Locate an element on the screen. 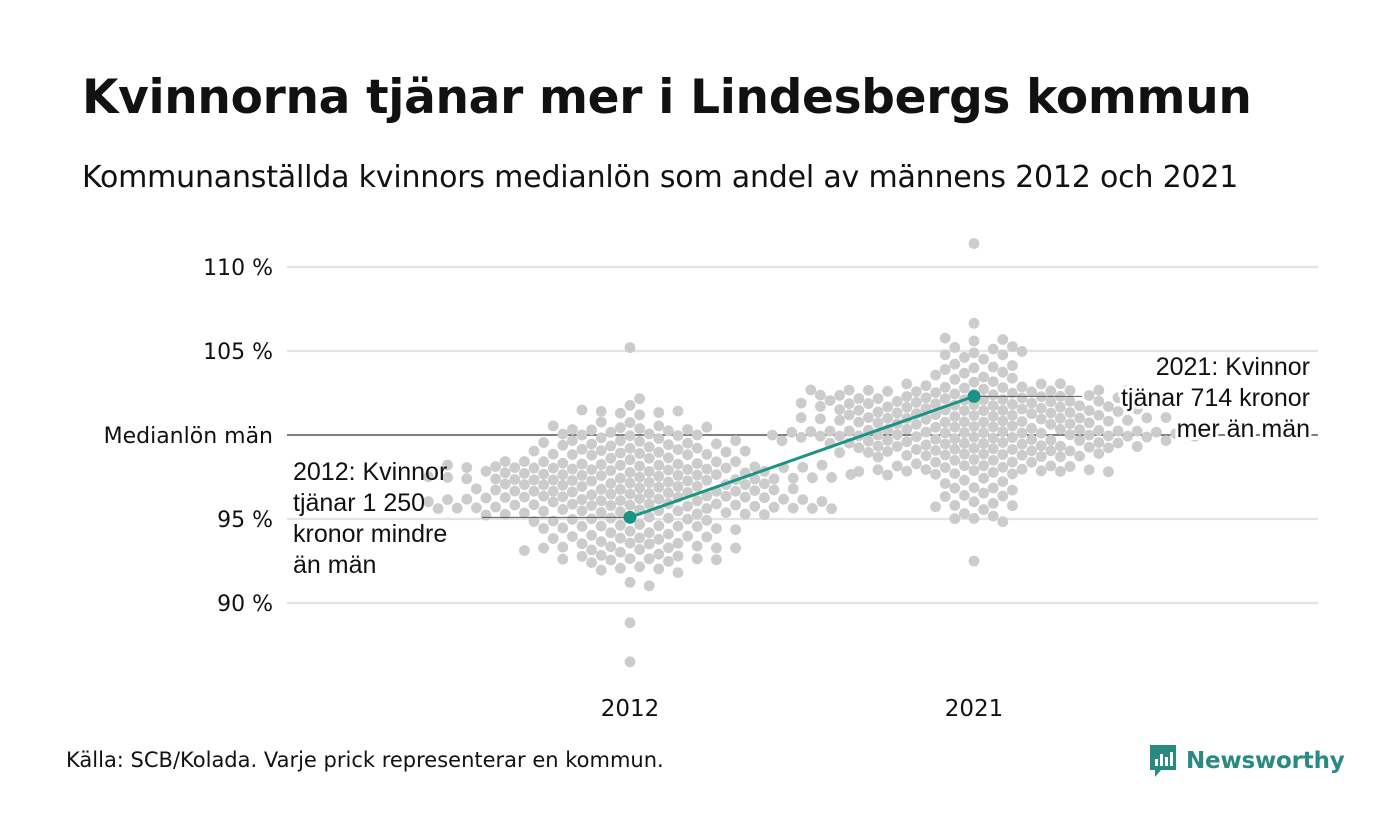 The image size is (1400, 840). newsworthy-logo: Newsworthy is located at coordinates (1246, 761).